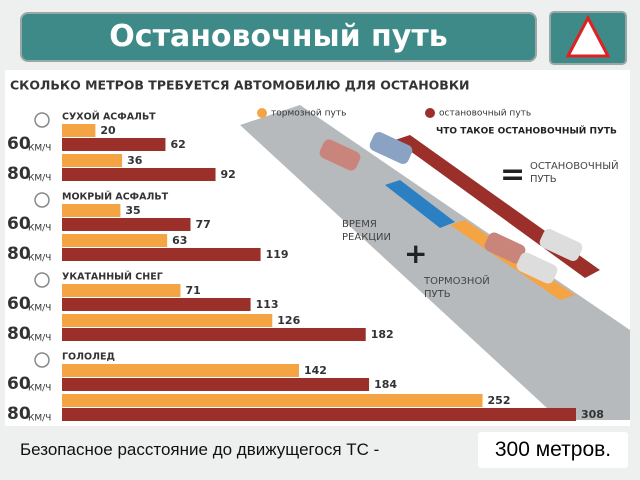  I want to click on reaction-label-box: ВРЕМЯ РЕАКЦИИ, so click(367, 231).